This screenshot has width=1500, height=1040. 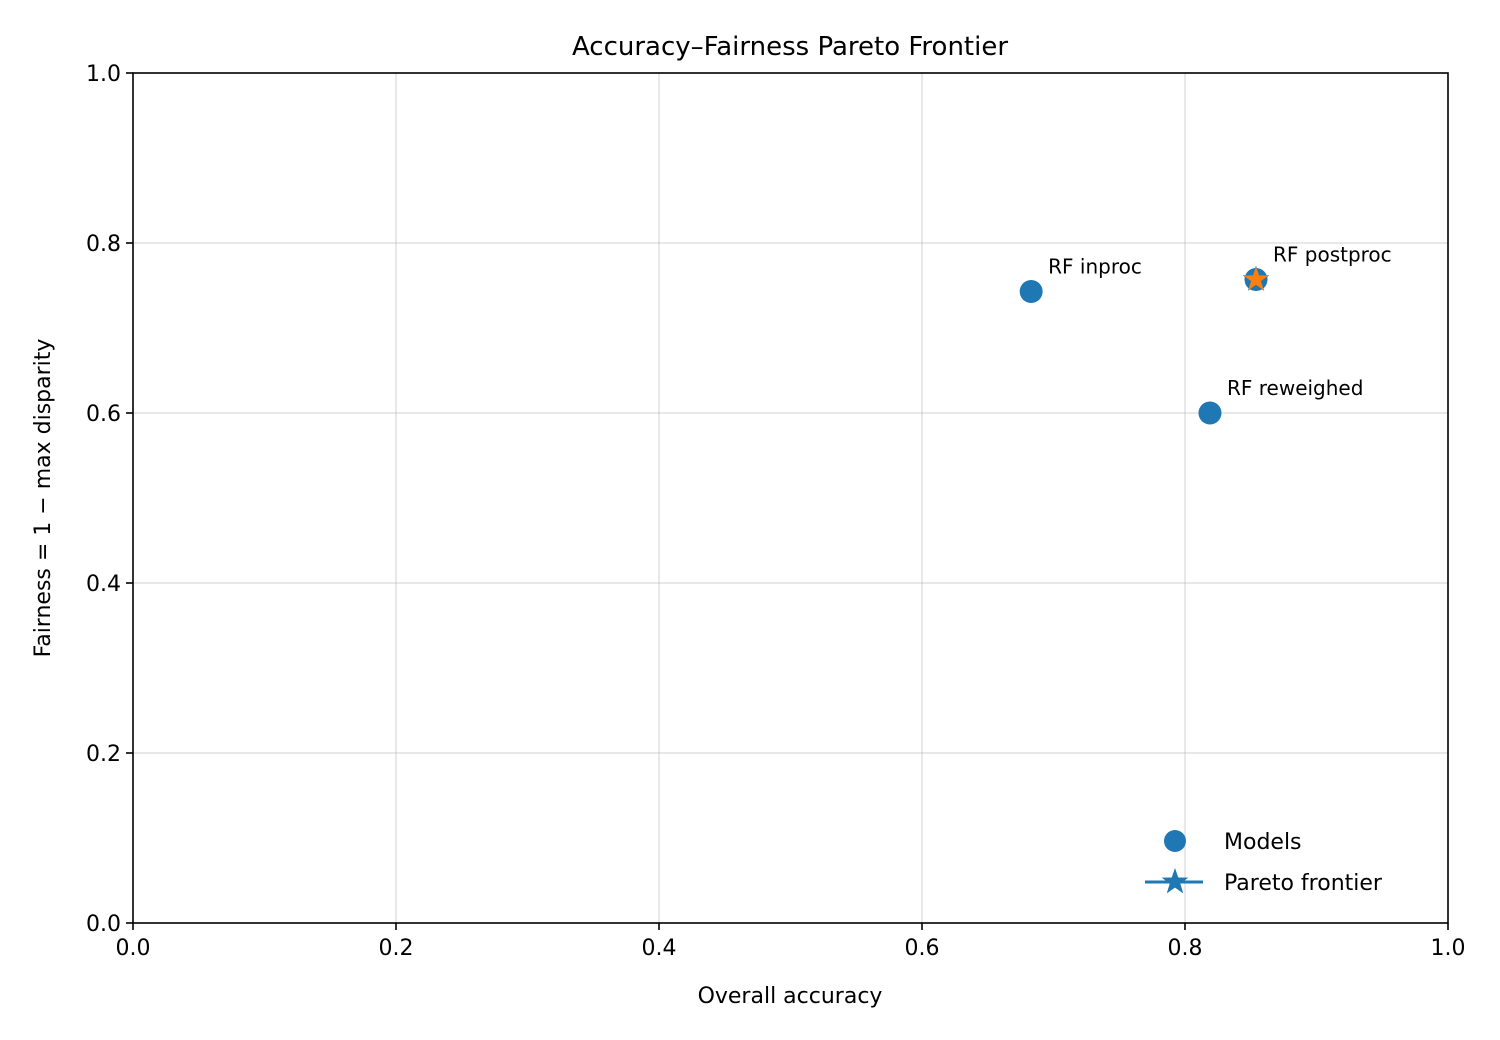 I want to click on y-tick-label: 0.0, so click(x=103, y=924).